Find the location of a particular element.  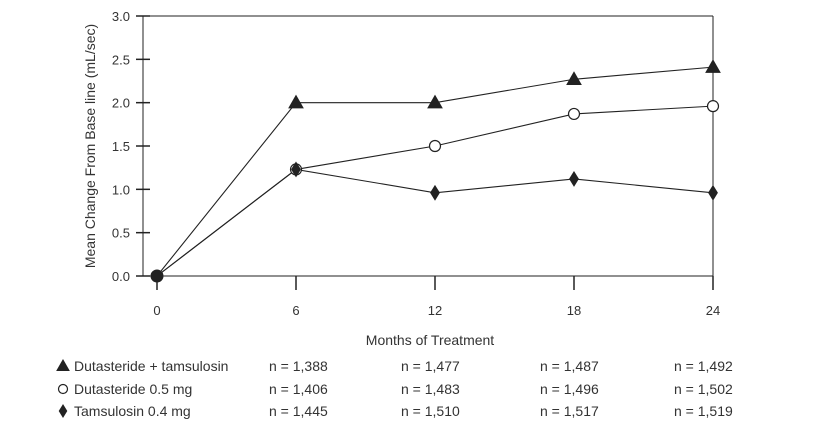

n-count: n = 1,406 is located at coordinates (298, 389).